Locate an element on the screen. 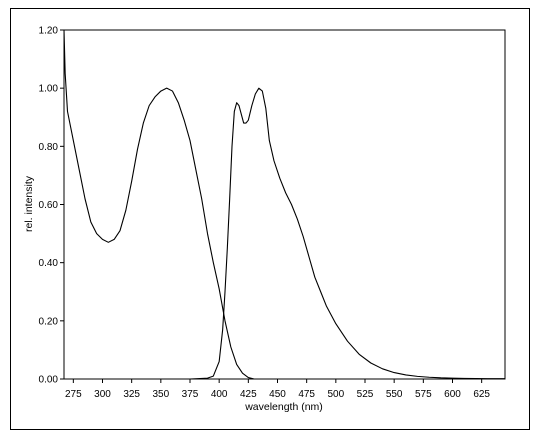  x-tick-label: 350 is located at coordinates (160, 394).